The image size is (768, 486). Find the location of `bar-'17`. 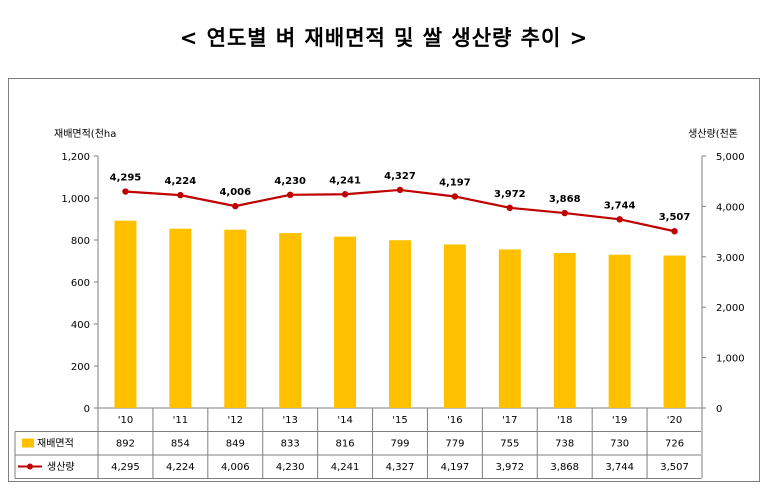

bar-'17 is located at coordinates (509, 328).